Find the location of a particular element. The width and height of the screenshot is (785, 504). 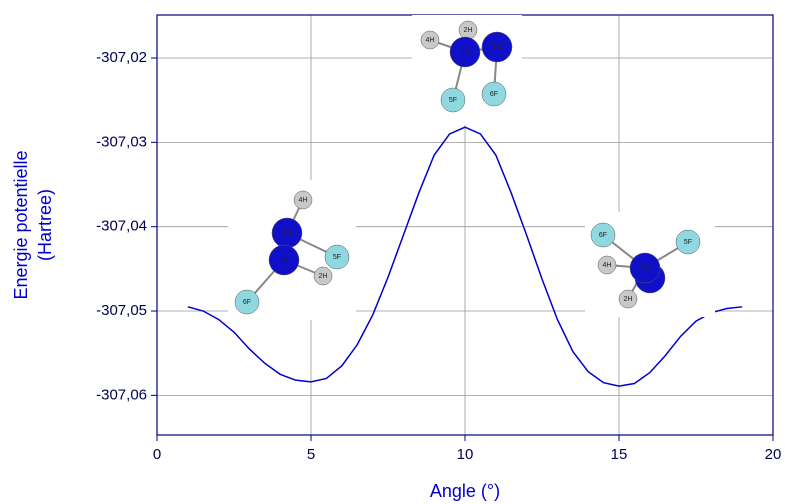

x-tick-label: 5 is located at coordinates (311, 454).